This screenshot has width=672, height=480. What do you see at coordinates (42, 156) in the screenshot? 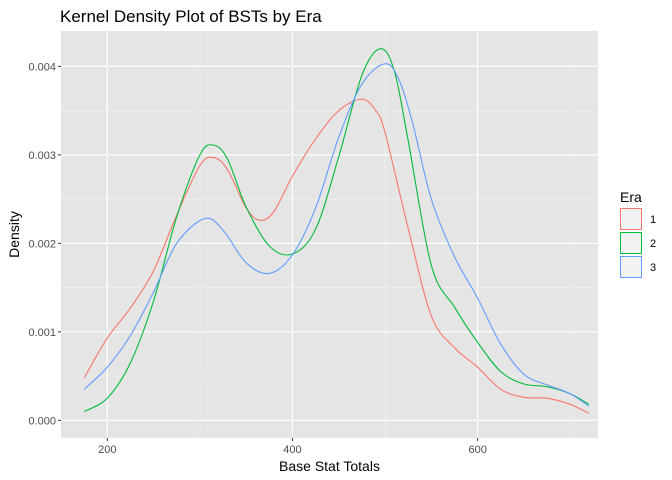
I see `y-tick-label: 0.003` at bounding box center [42, 156].